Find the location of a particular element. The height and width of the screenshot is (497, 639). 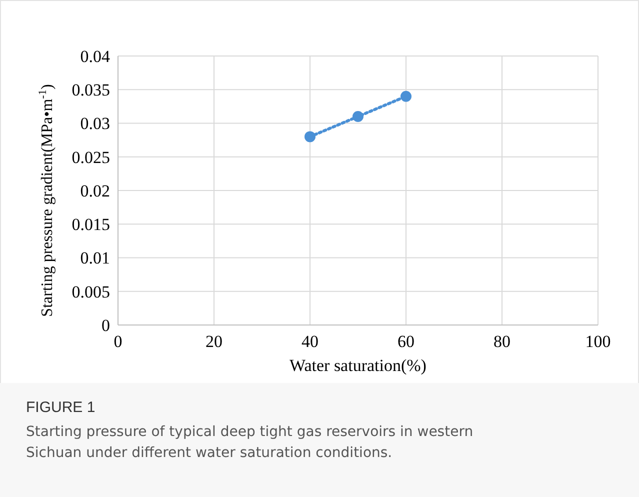

y-tick-label: 0.03 is located at coordinates (95, 124).